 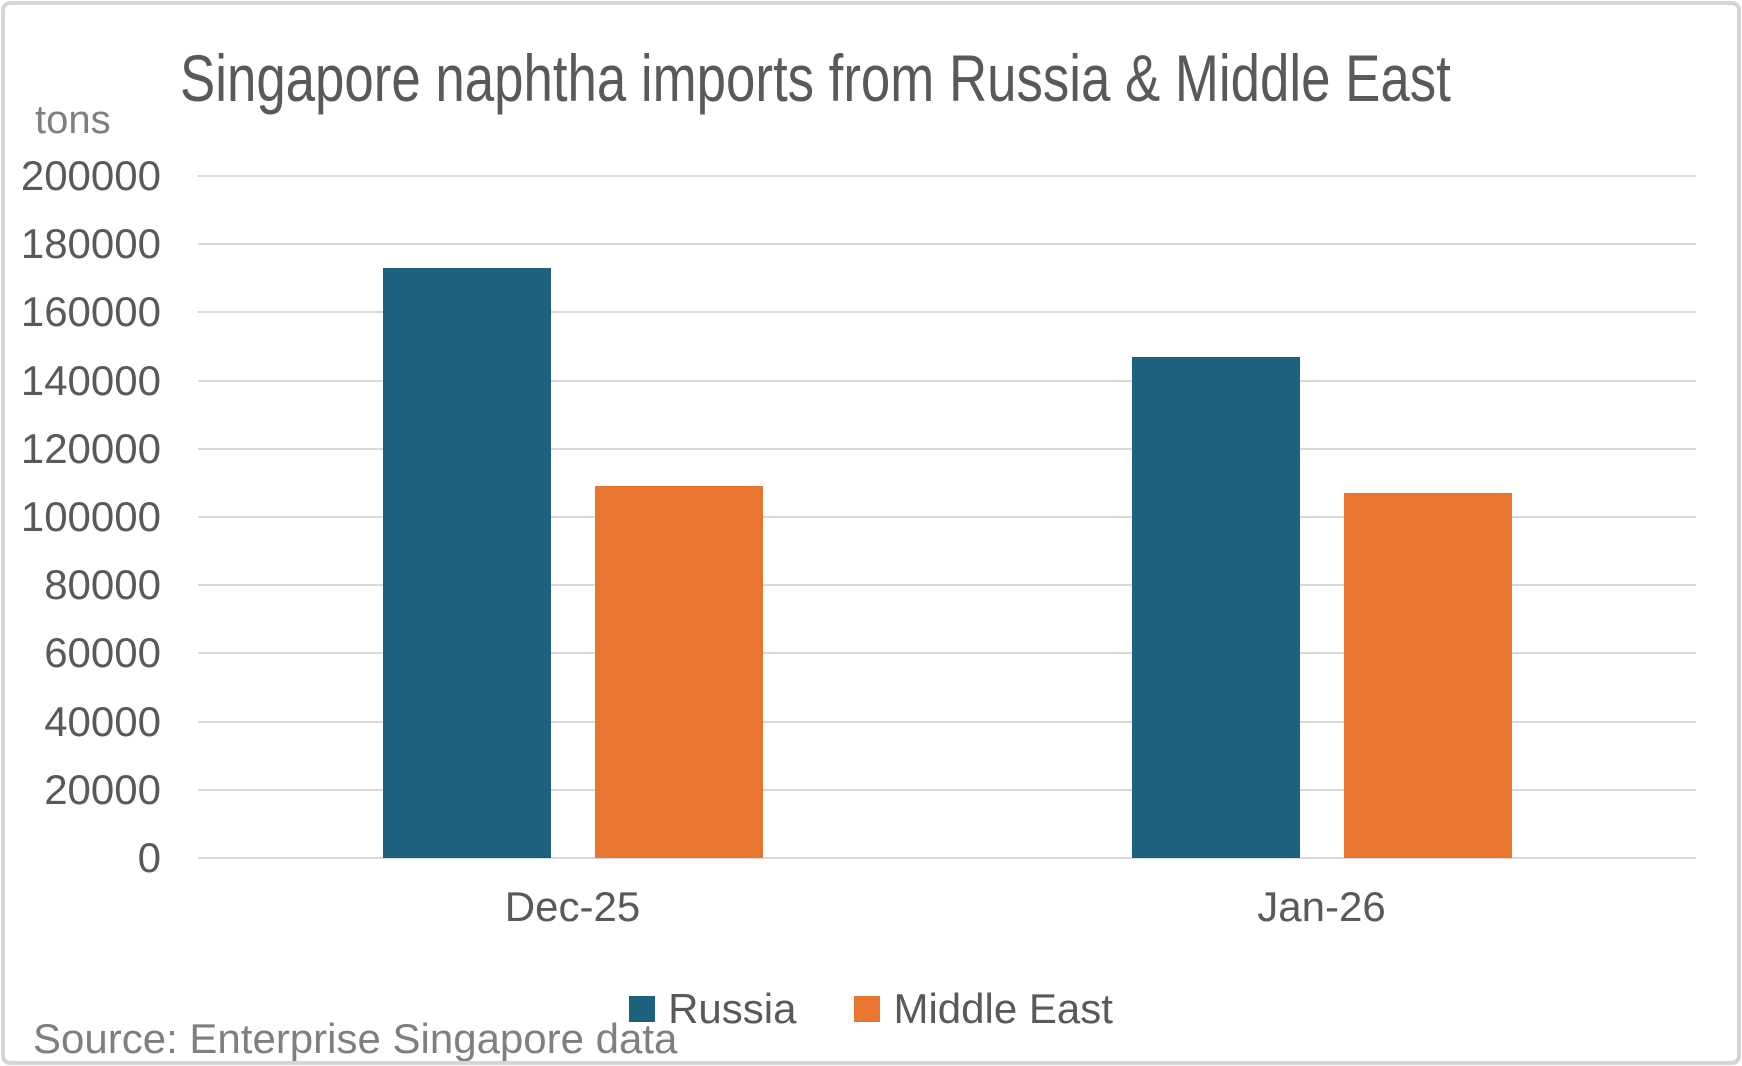 What do you see at coordinates (732, 1008) in the screenshot?
I see `legend-label-russia: Russia` at bounding box center [732, 1008].